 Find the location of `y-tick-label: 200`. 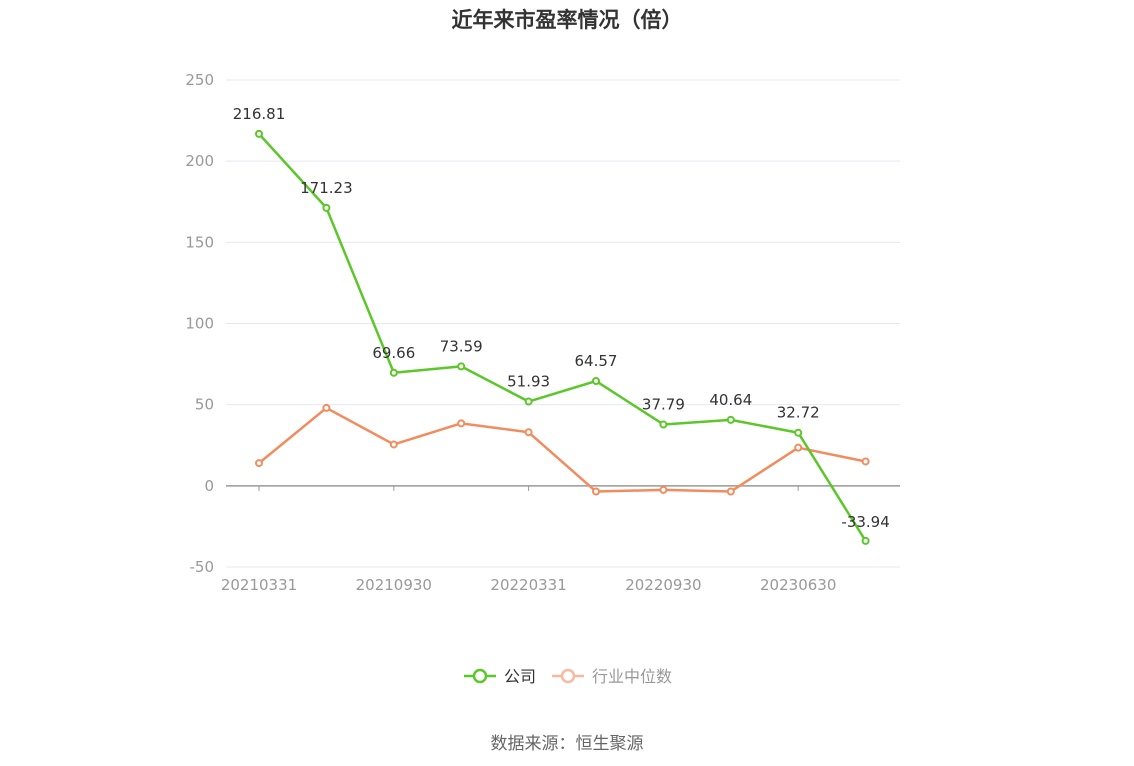

y-tick-label: 200 is located at coordinates (199, 161).